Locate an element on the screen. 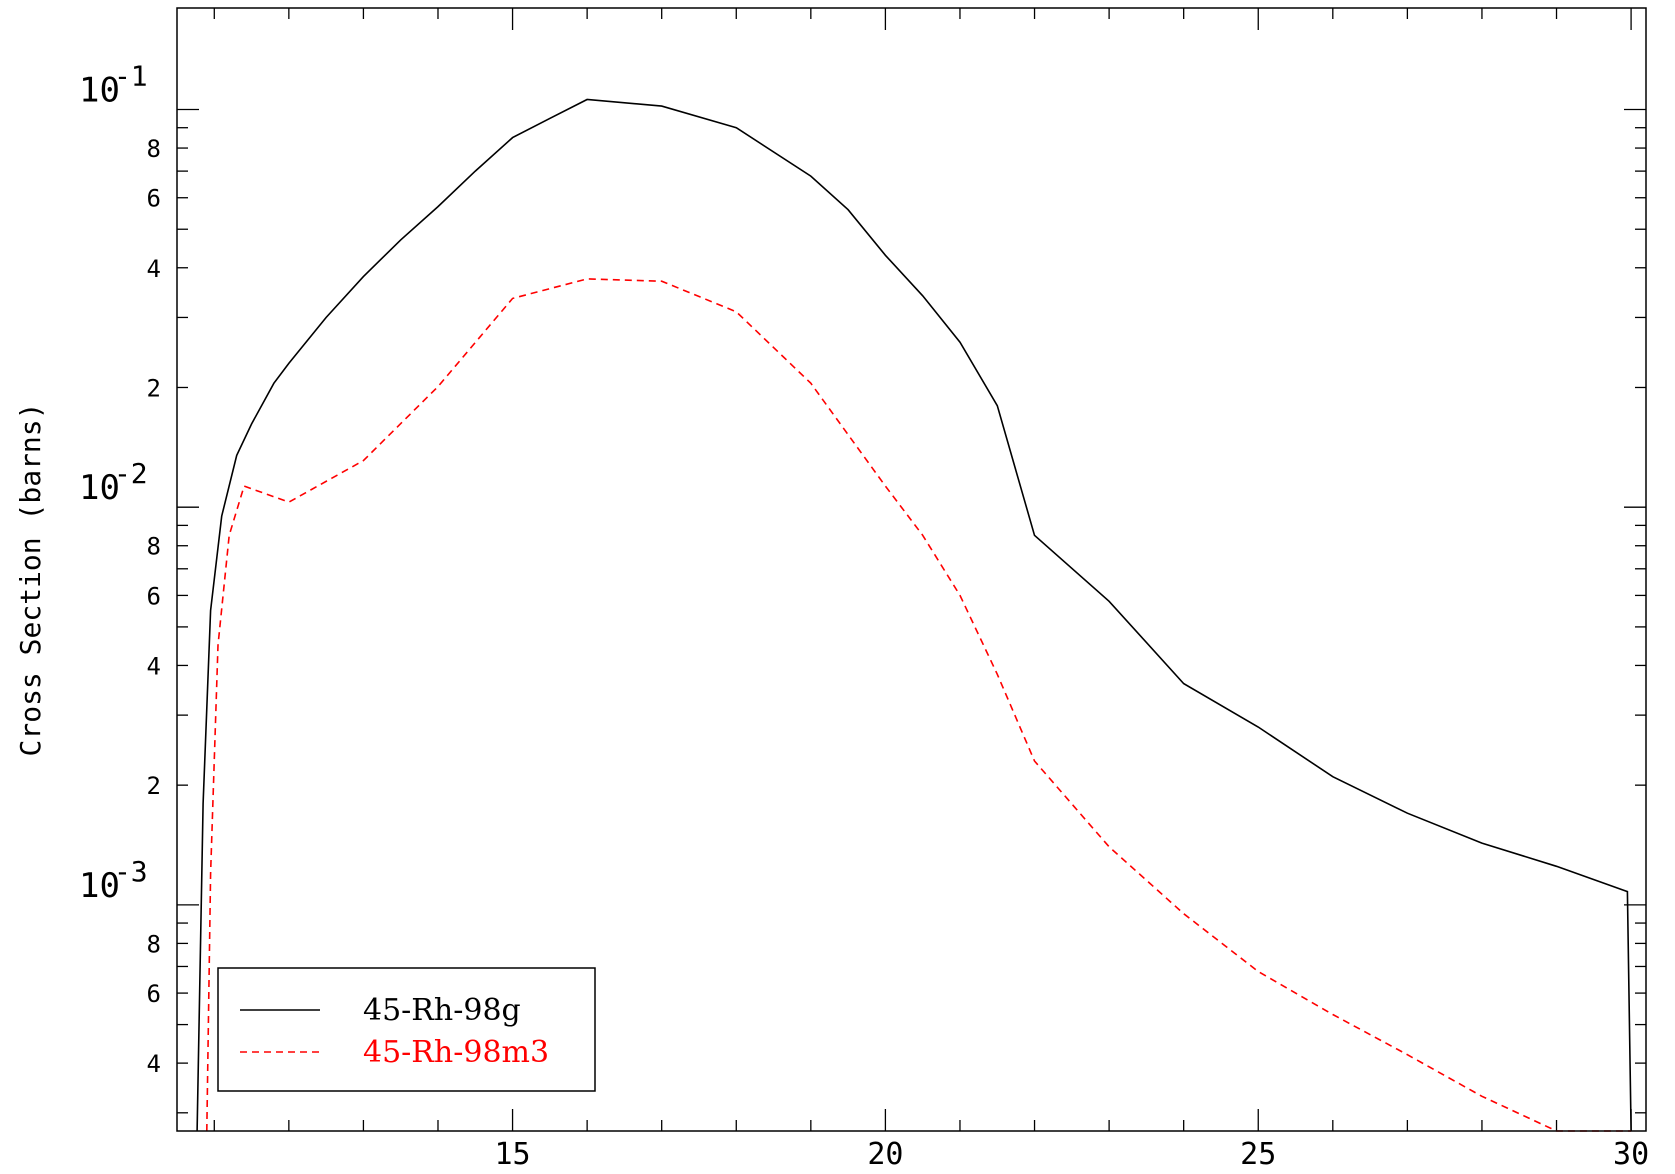 The image size is (1675, 1174). legend: 45-Rh-98g 45-Rh-98m3 is located at coordinates (406, 1029).